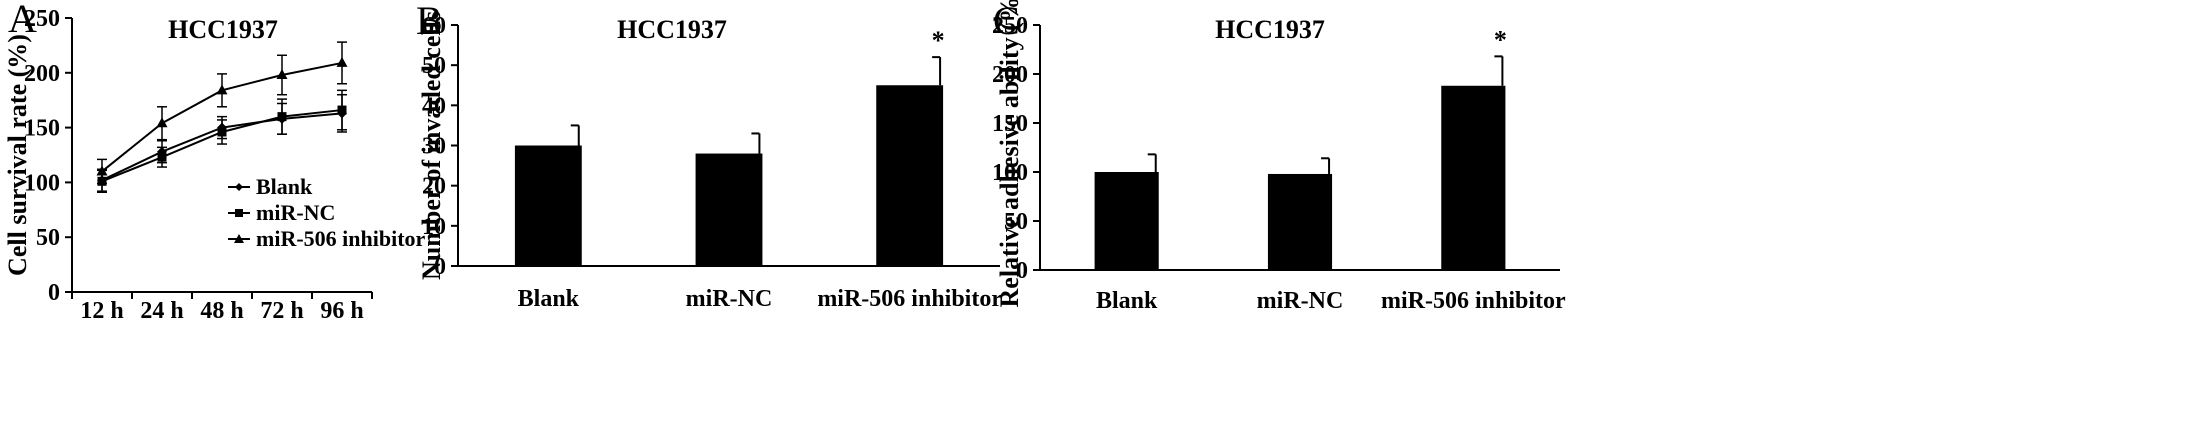  Describe the element at coordinates (17, 155) in the screenshot. I see `y-axis-label: Cell survival rate (%)` at that location.